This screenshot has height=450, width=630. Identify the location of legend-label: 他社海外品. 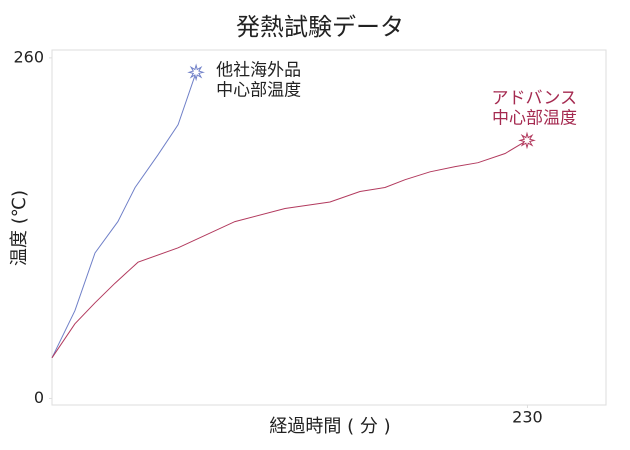
(258, 70).